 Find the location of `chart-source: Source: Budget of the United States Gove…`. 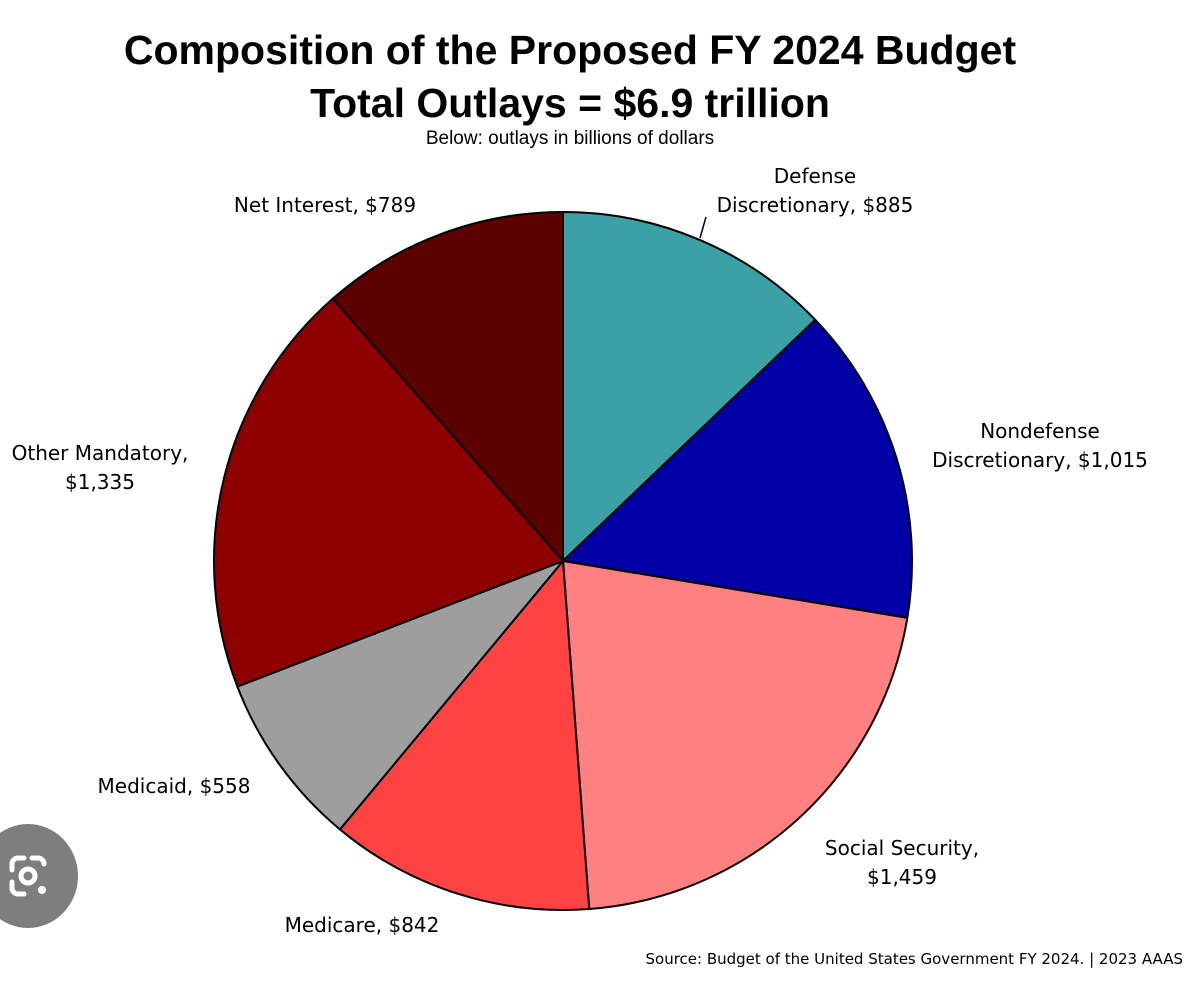

chart-source: Source: Budget of the United States Gove… is located at coordinates (914, 959).